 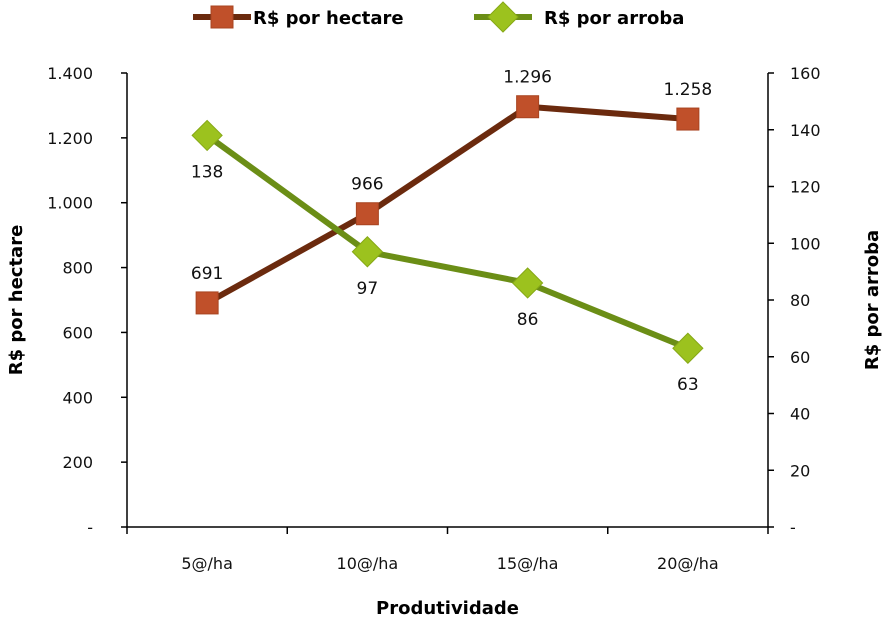 What do you see at coordinates (527, 283) in the screenshot?
I see `point-r-por-arroba-15-ha` at bounding box center [527, 283].